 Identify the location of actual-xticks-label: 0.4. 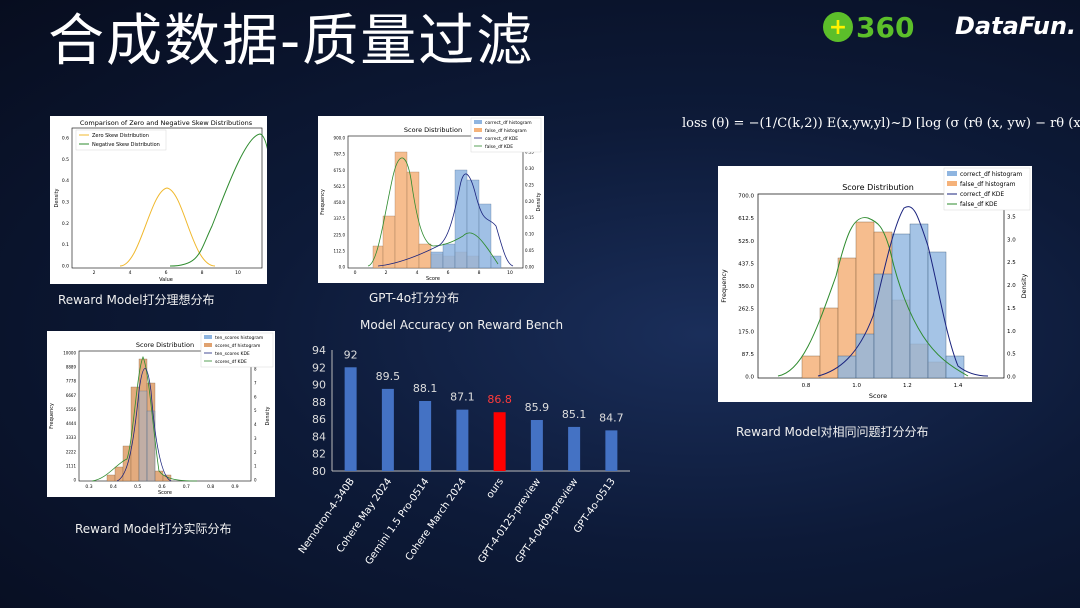
(113, 487).